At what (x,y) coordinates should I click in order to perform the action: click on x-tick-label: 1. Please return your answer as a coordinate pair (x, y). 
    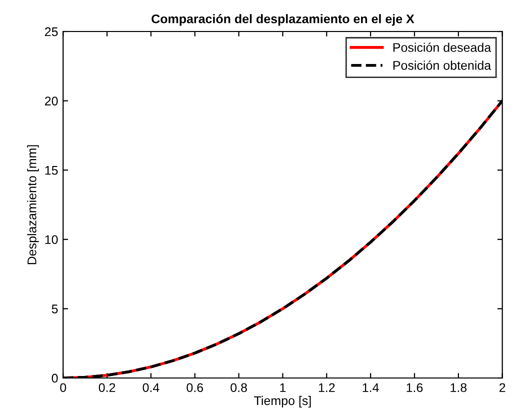
    Looking at the image, I should click on (283, 387).